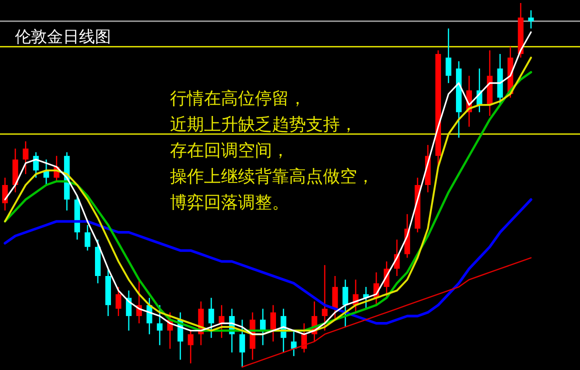 Image resolution: width=580 pixels, height=370 pixels. What do you see at coordinates (238, 99) in the screenshot?
I see `annotation: 行情在高位停留，` at bounding box center [238, 99].